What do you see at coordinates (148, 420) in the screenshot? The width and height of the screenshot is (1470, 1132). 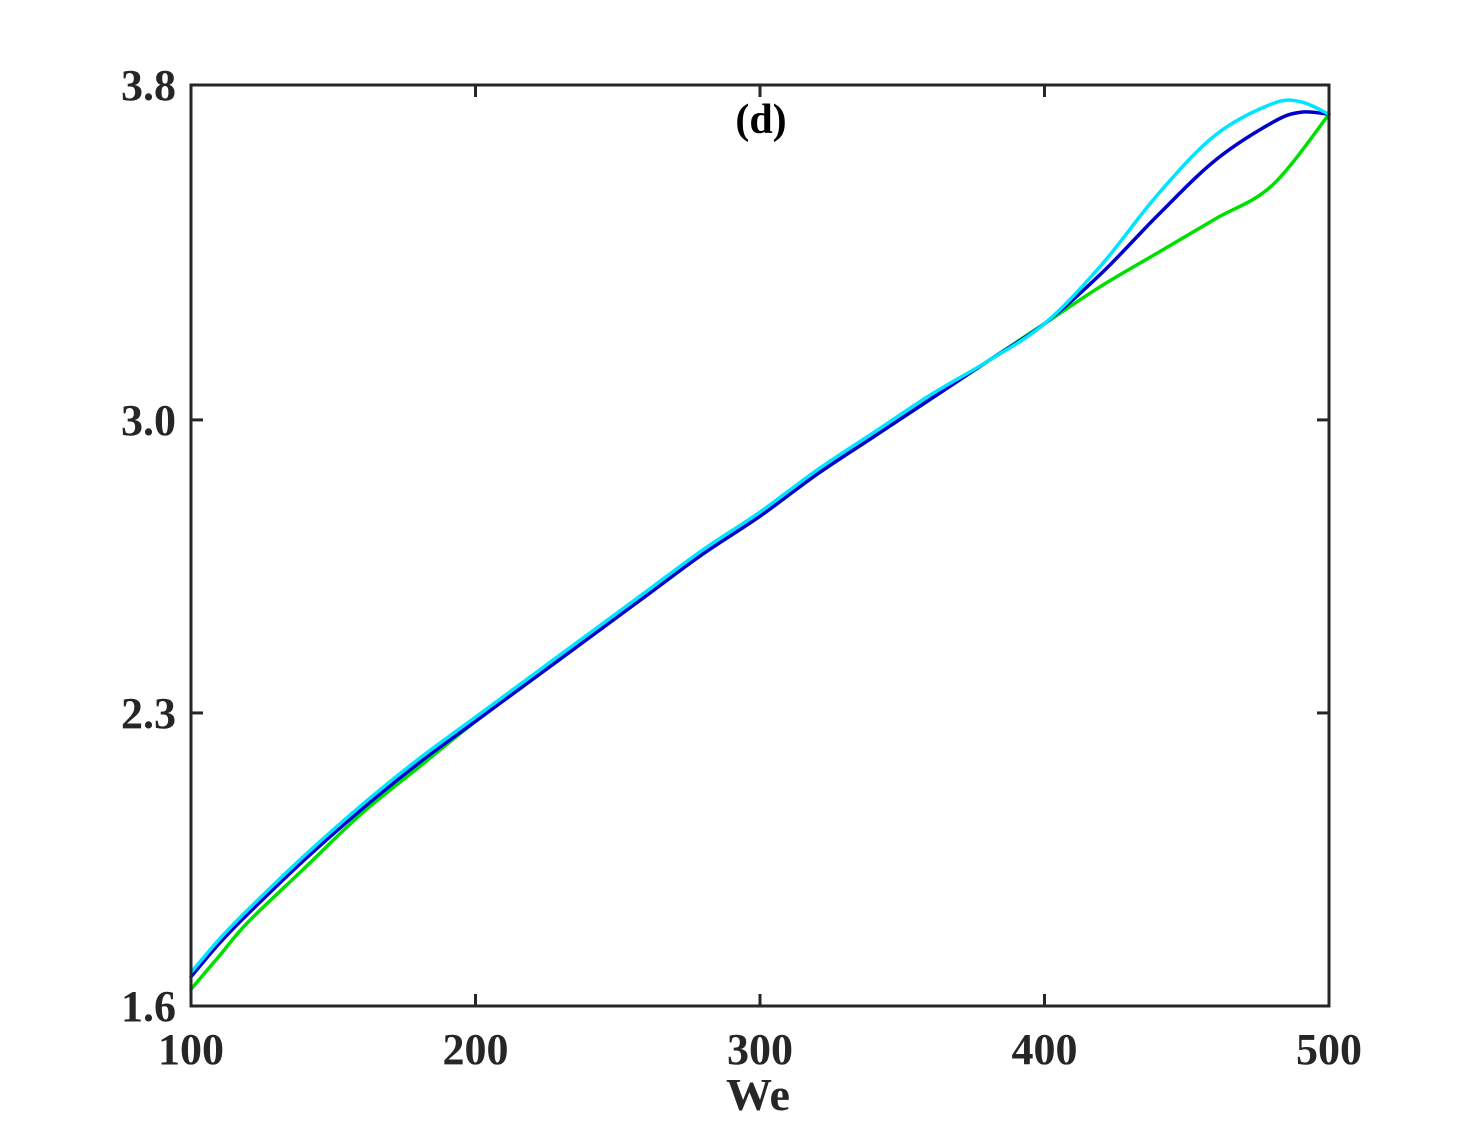 I see `y-tick-label: 3.0` at bounding box center [148, 420].